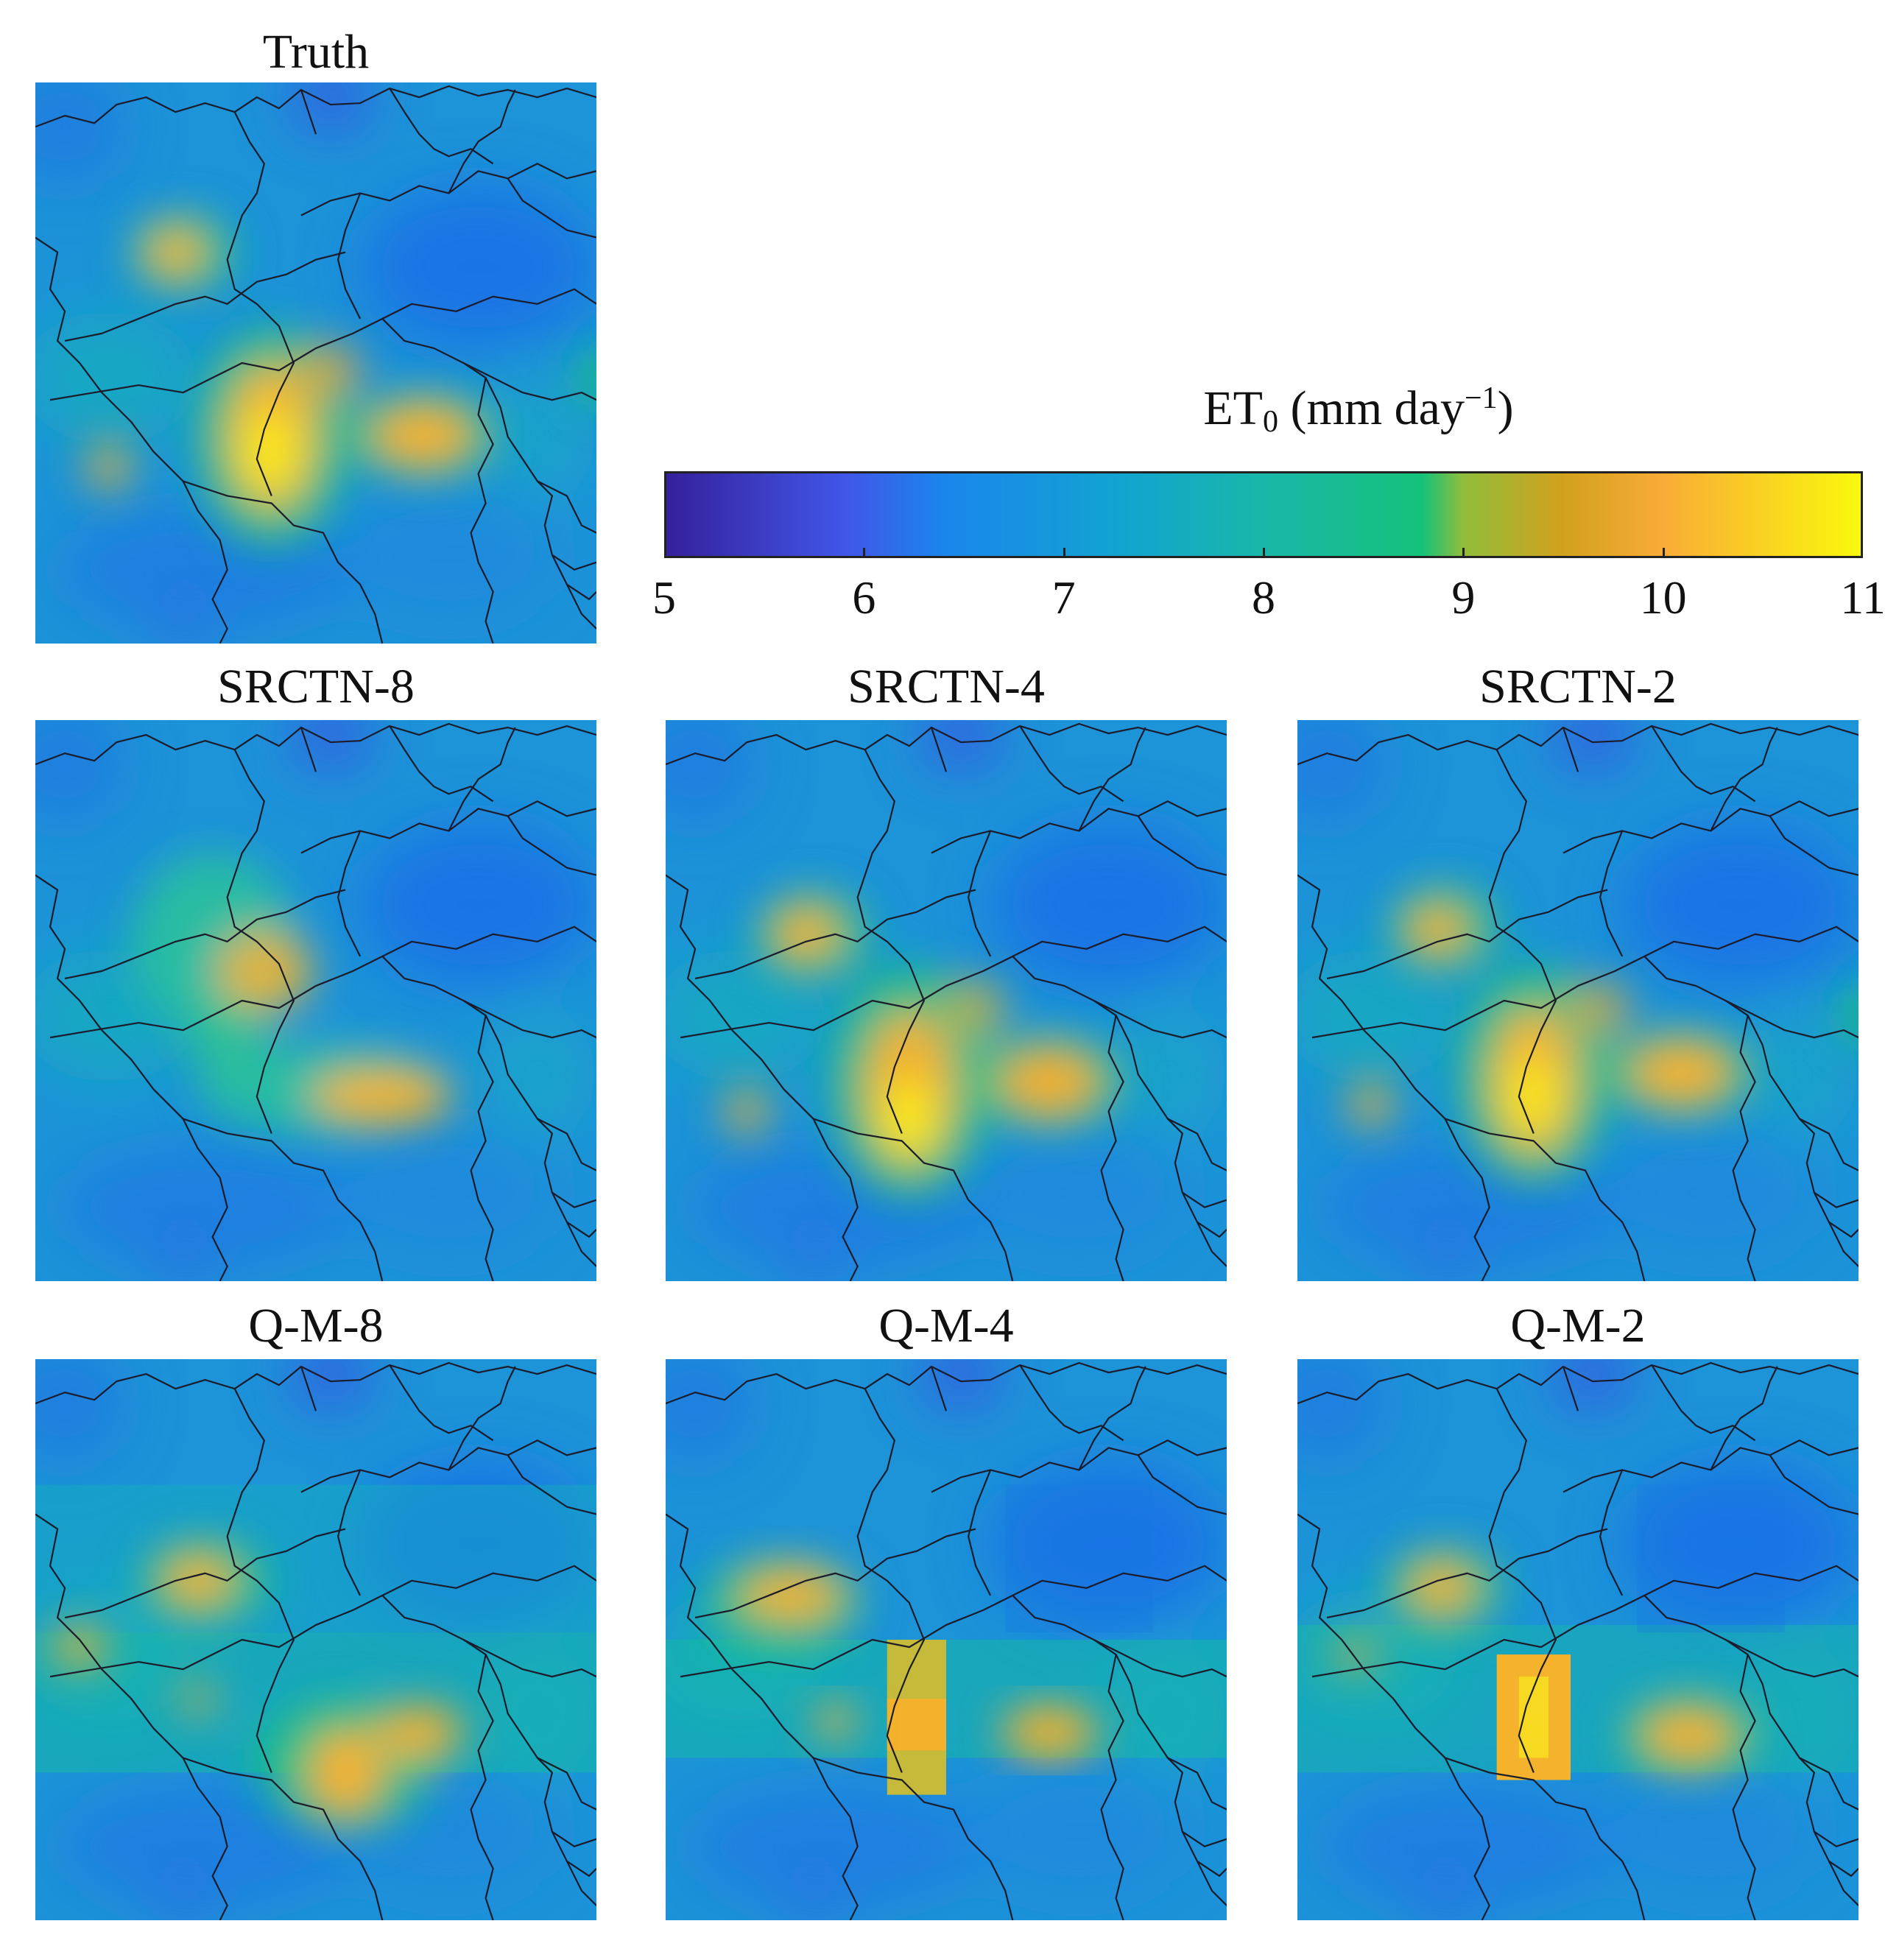  What do you see at coordinates (1064, 597) in the screenshot?
I see `colorbar-tick-label: 7` at bounding box center [1064, 597].